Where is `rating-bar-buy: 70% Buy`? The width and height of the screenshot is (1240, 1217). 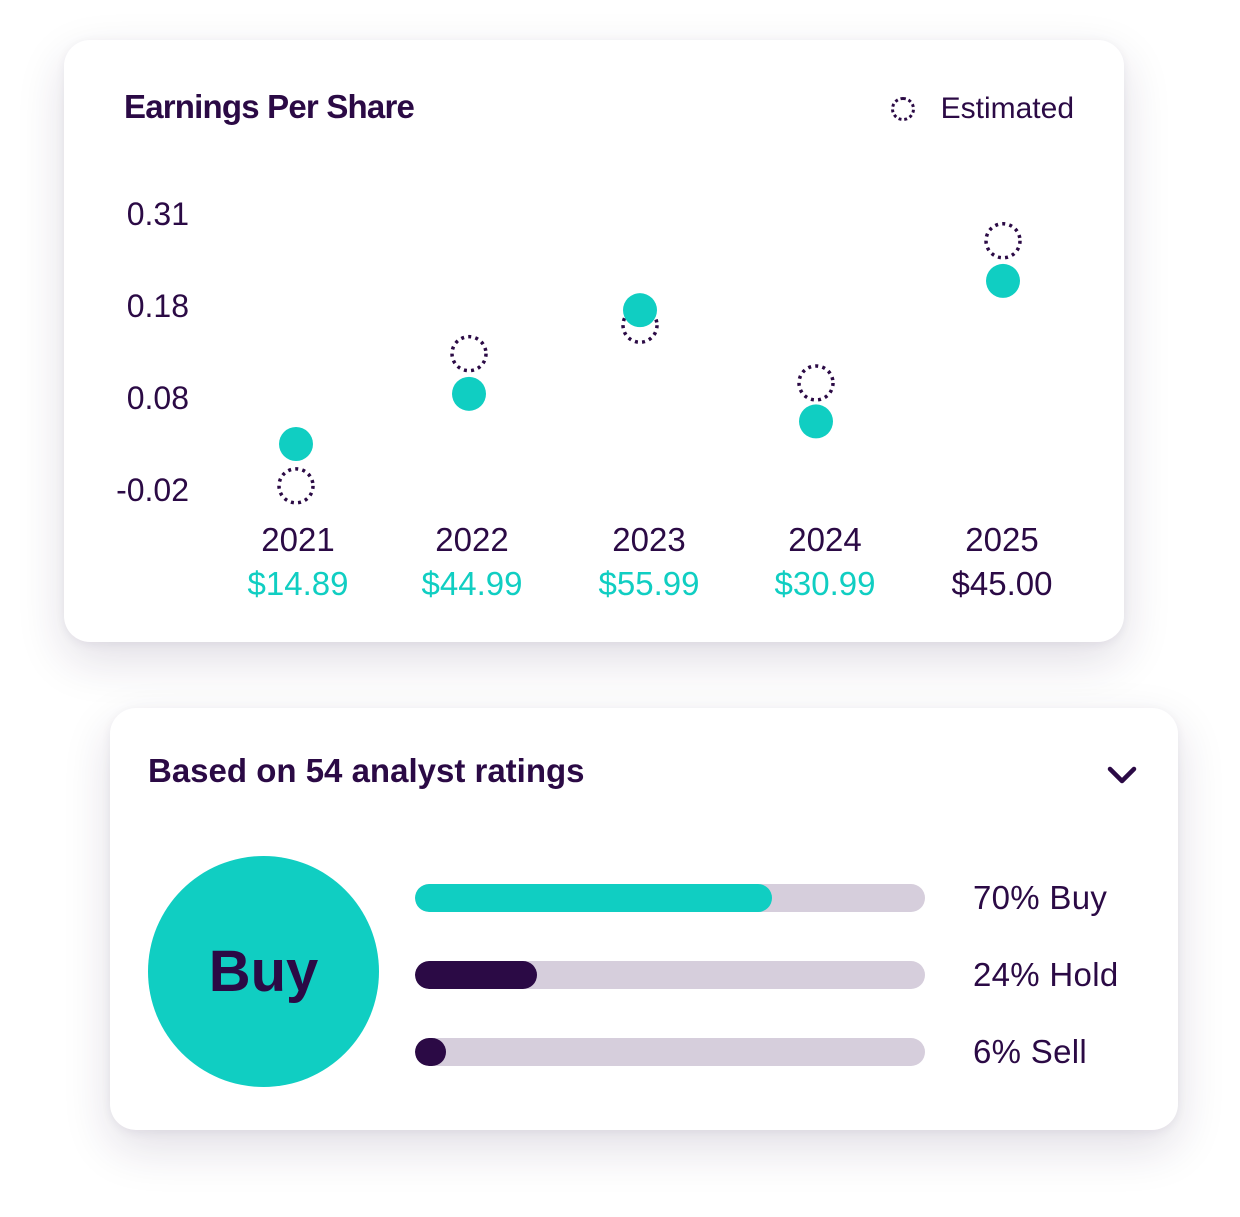 rating-bar-buy: 70% Buy is located at coordinates (761, 898).